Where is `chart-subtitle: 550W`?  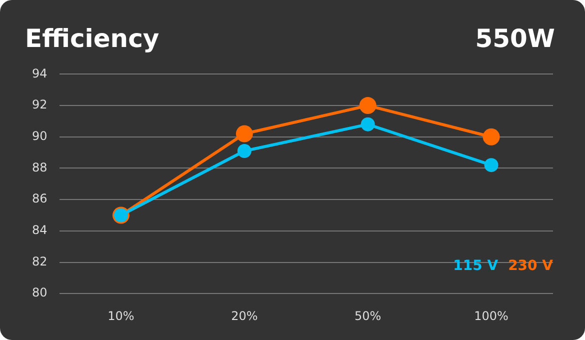 chart-subtitle: 550W is located at coordinates (515, 38).